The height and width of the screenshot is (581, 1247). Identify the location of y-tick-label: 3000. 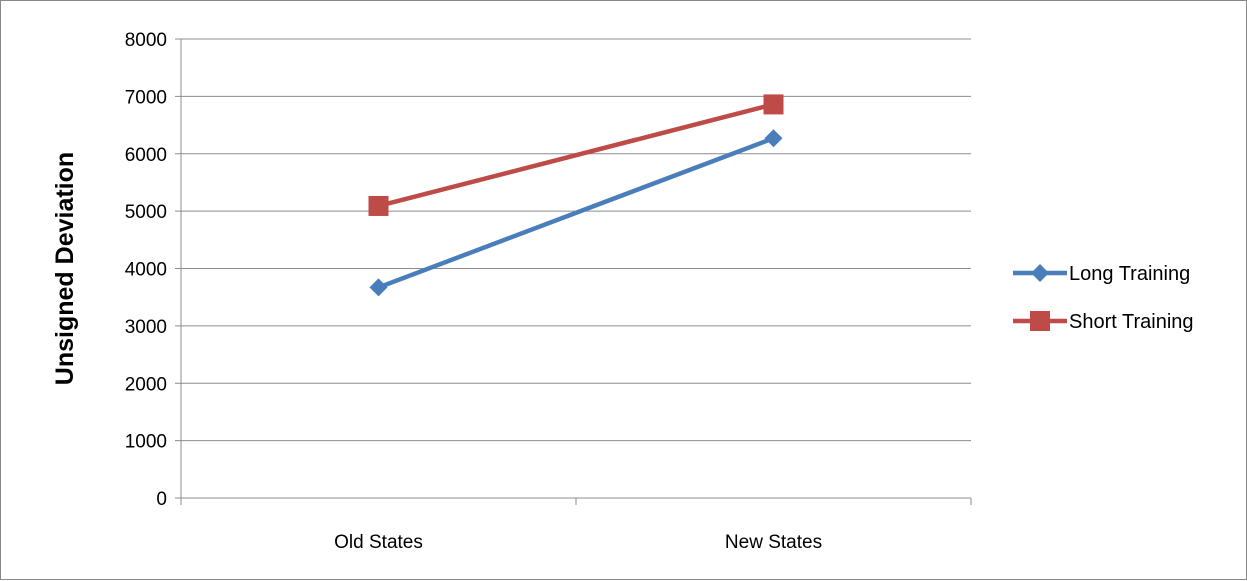
(146, 327).